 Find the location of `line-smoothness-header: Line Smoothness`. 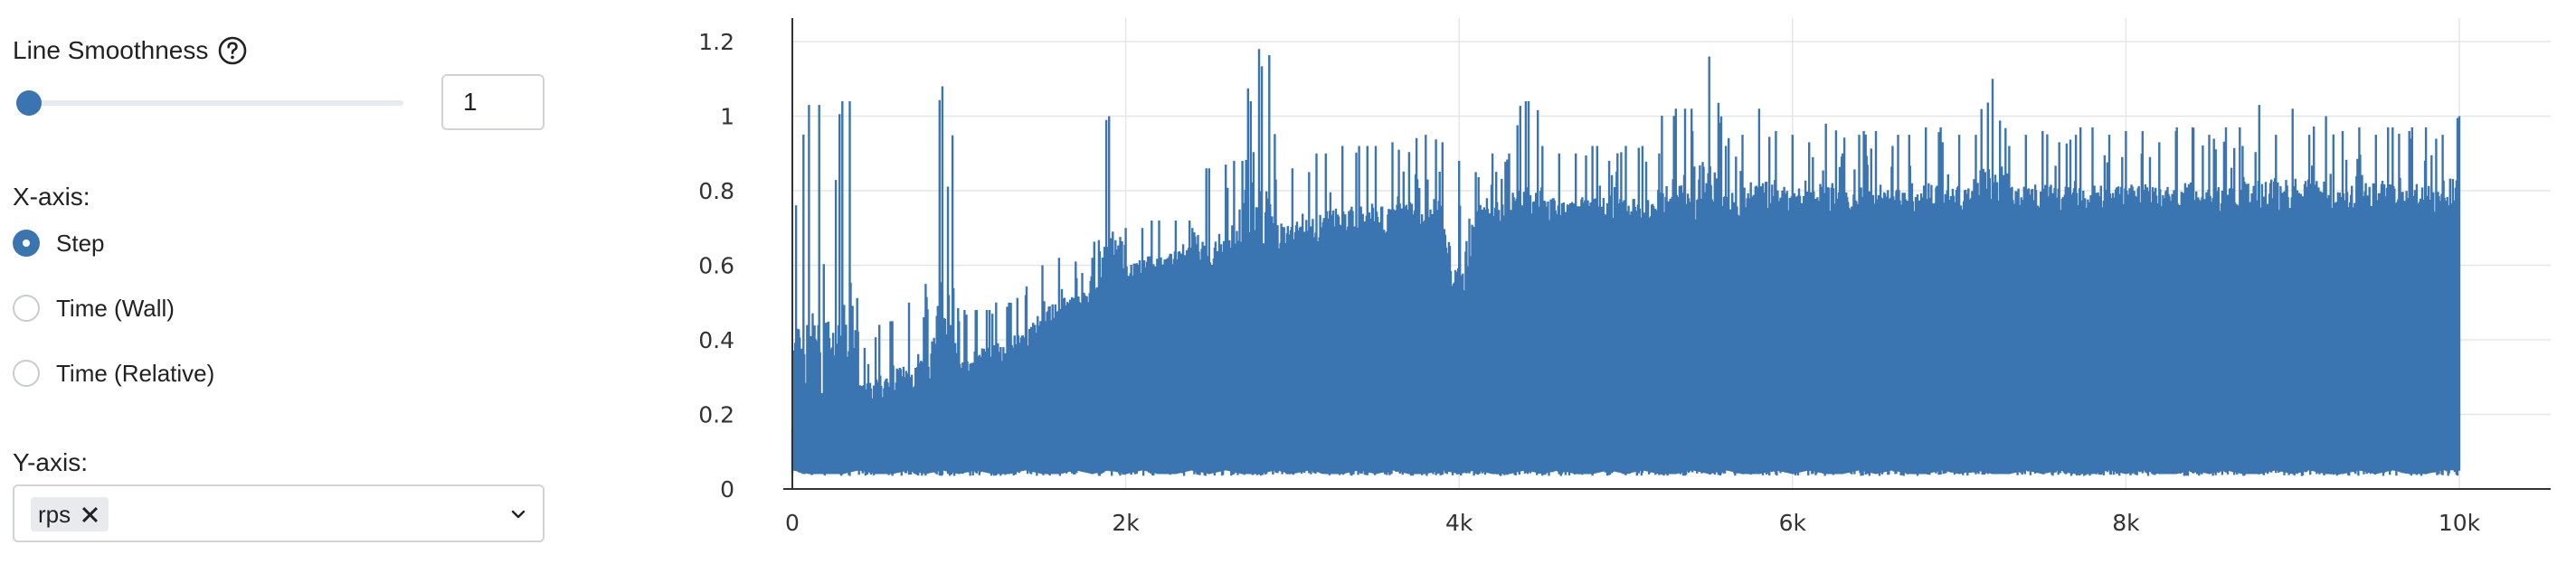

line-smoothness-header: Line Smoothness is located at coordinates (130, 51).